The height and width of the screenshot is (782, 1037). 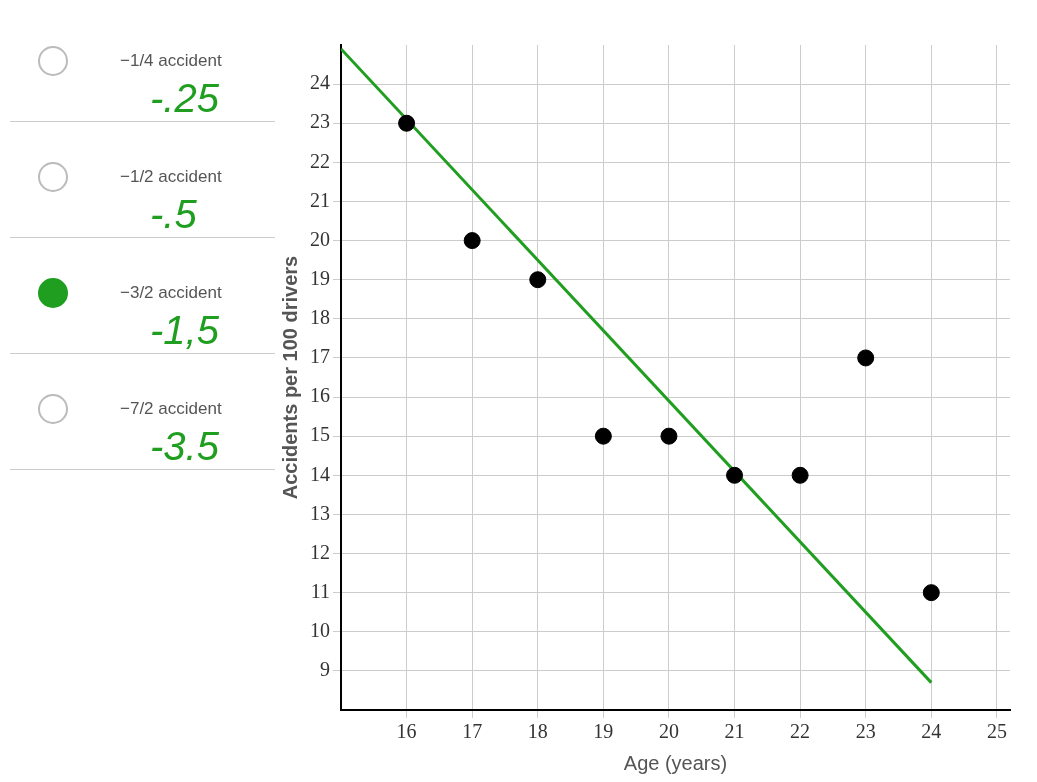 What do you see at coordinates (320, 473) in the screenshot?
I see `y-tick-label: 14` at bounding box center [320, 473].